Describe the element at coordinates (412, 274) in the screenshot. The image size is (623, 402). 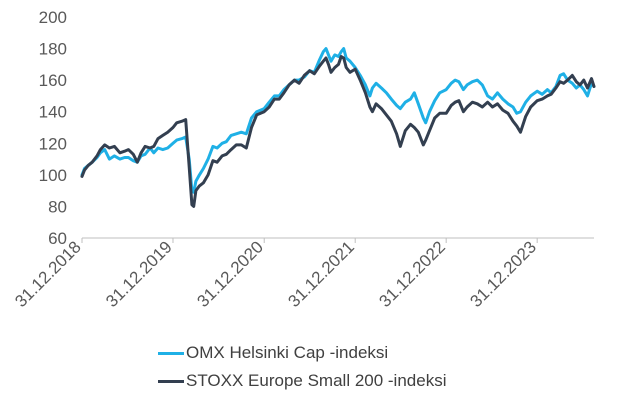
I see `x-tick-label: 31.12.2022` at that location.